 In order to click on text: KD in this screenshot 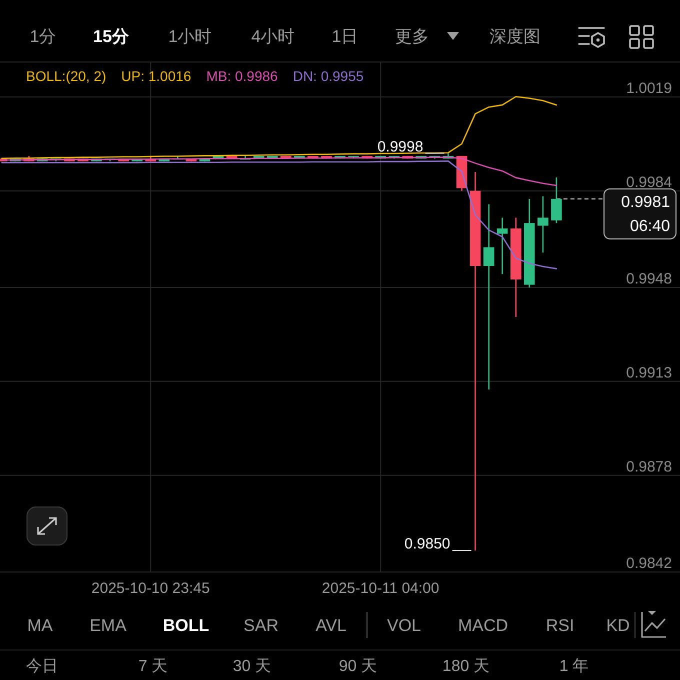, I will do `click(618, 625)`.